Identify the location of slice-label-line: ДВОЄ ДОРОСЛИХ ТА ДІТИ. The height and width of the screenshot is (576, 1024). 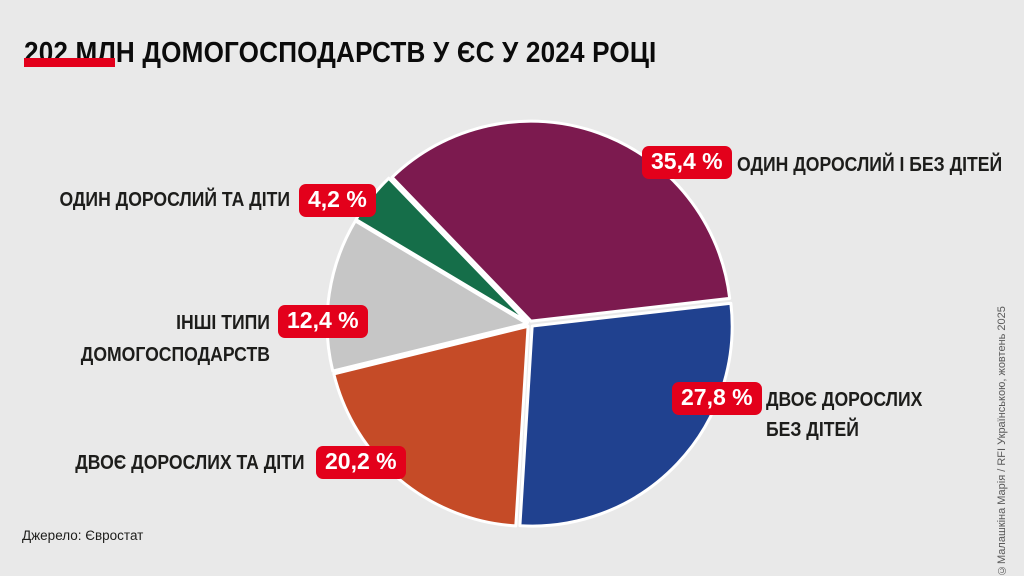
(190, 463).